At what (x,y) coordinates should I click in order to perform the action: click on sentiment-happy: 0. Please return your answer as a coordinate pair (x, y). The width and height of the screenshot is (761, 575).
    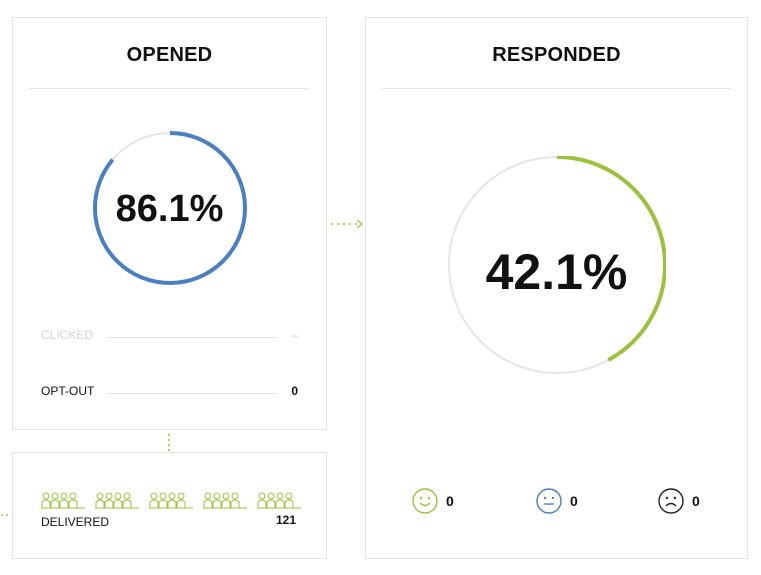
    Looking at the image, I should click on (433, 501).